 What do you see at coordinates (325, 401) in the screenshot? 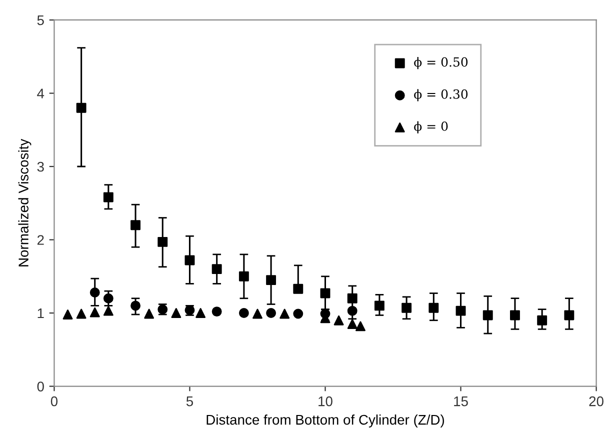
I see `x-tick-label: 10` at bounding box center [325, 401].